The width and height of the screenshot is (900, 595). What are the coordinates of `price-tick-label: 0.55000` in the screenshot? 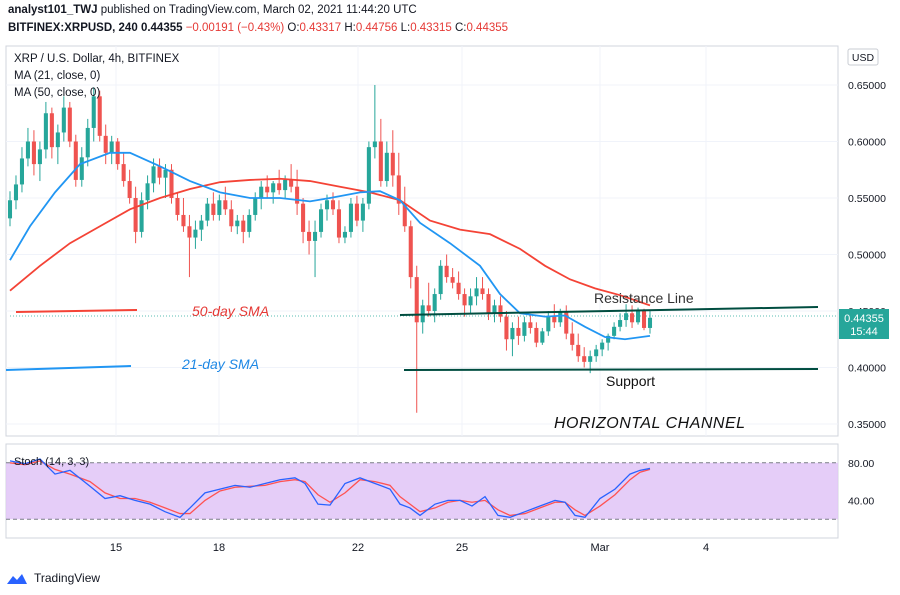 It's located at (867, 199).